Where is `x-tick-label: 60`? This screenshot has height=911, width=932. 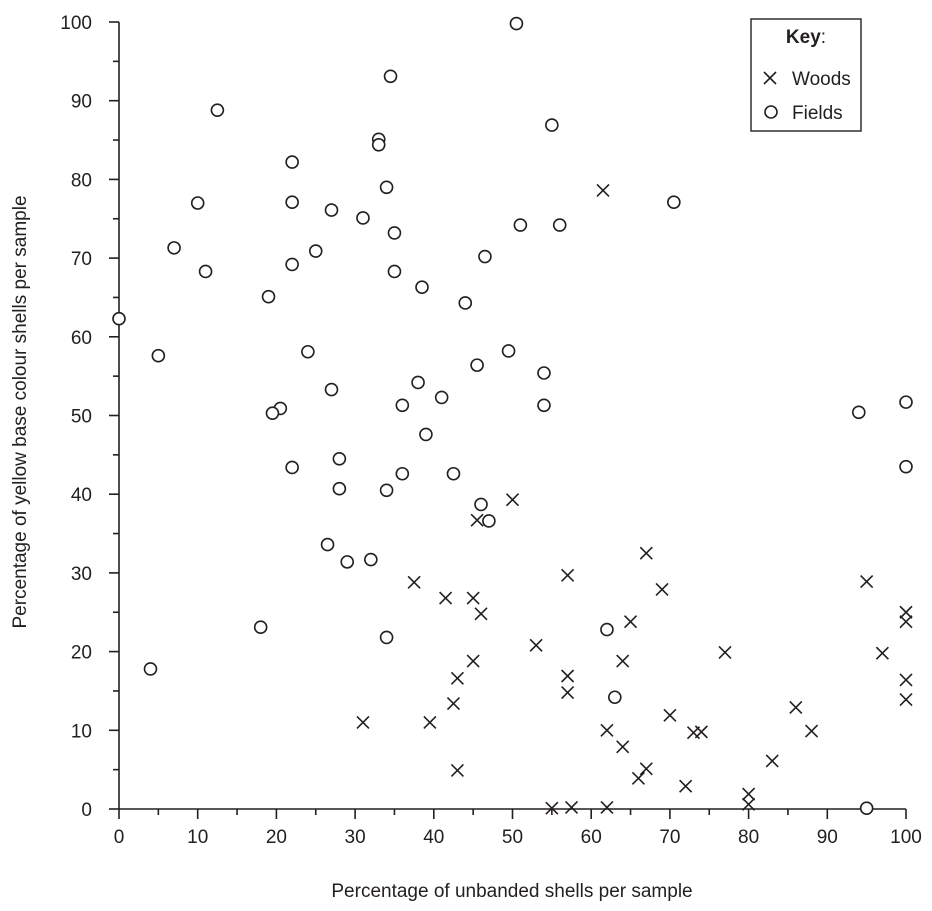
x-tick-label: 60 is located at coordinates (591, 837).